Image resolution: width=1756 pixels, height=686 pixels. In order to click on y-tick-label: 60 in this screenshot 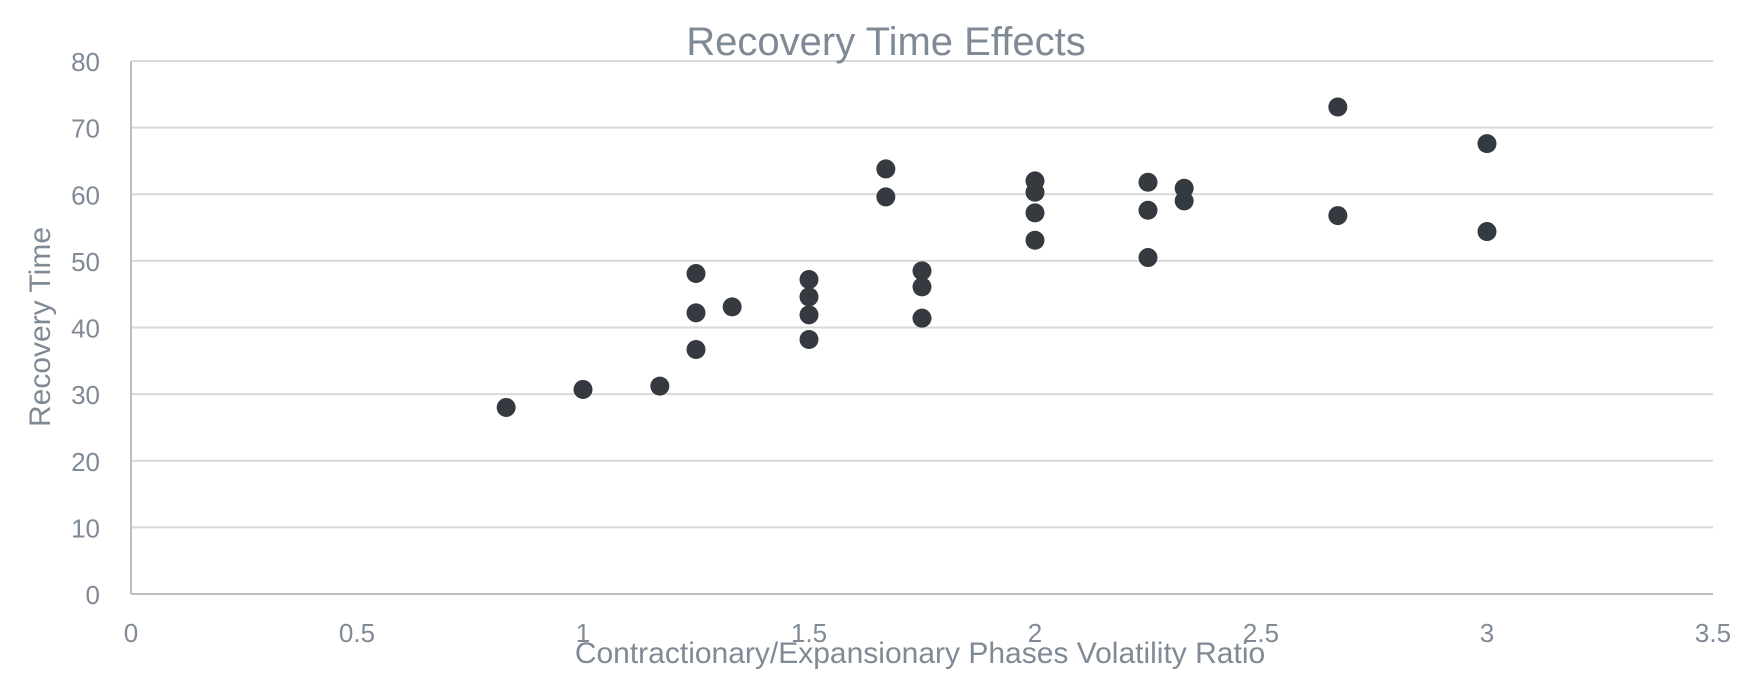, I will do `click(85, 195)`.